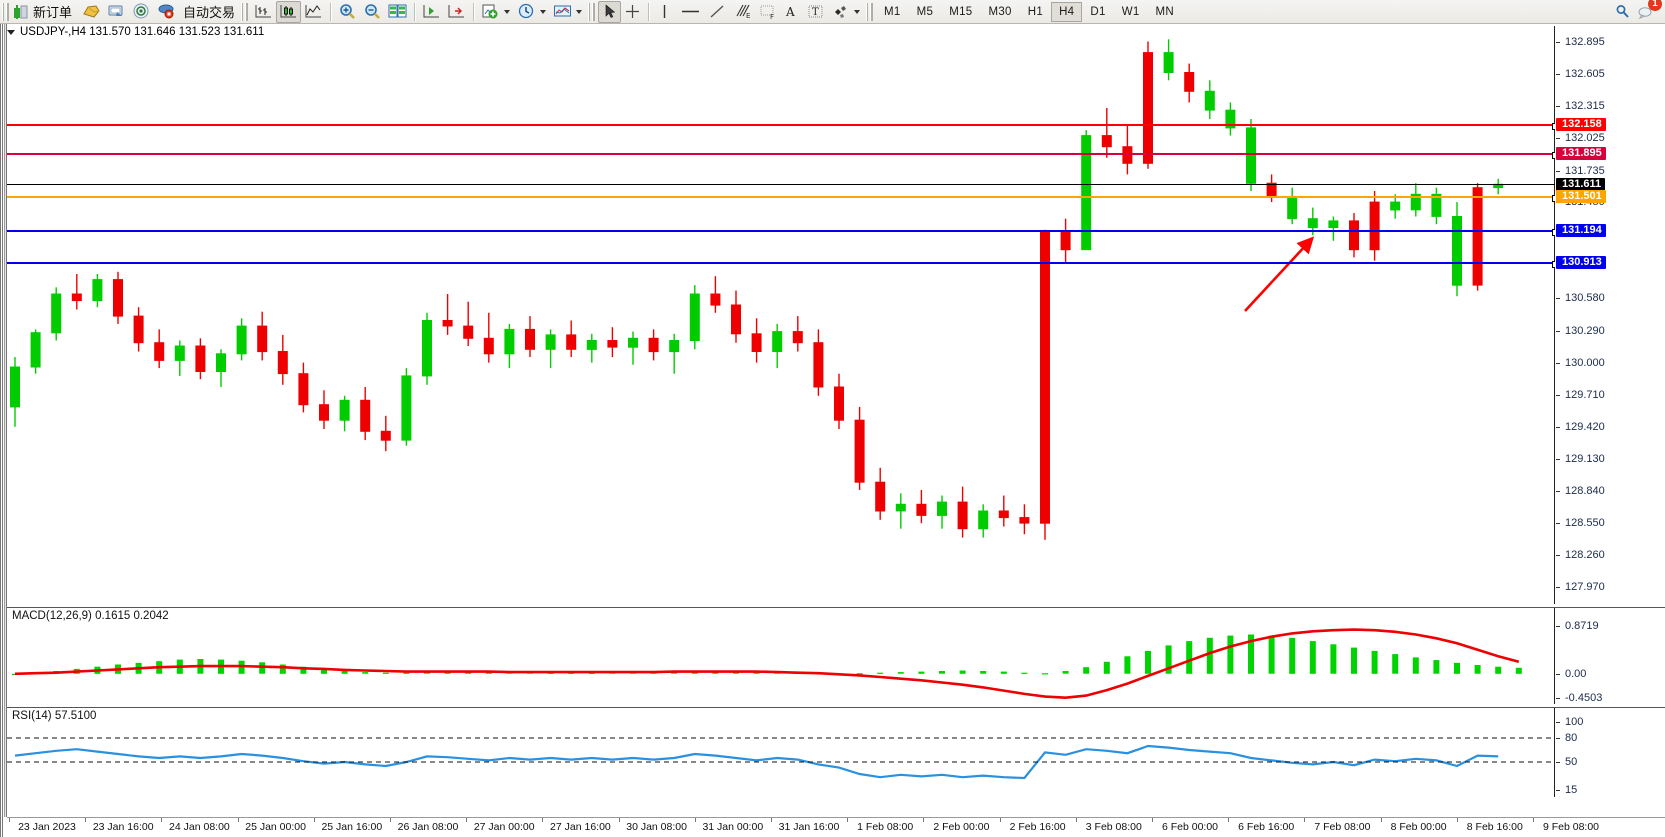 Image resolution: width=1665 pixels, height=837 pixels. What do you see at coordinates (781, 126) in the screenshot?
I see `level-line-resistance-upper` at bounding box center [781, 126].